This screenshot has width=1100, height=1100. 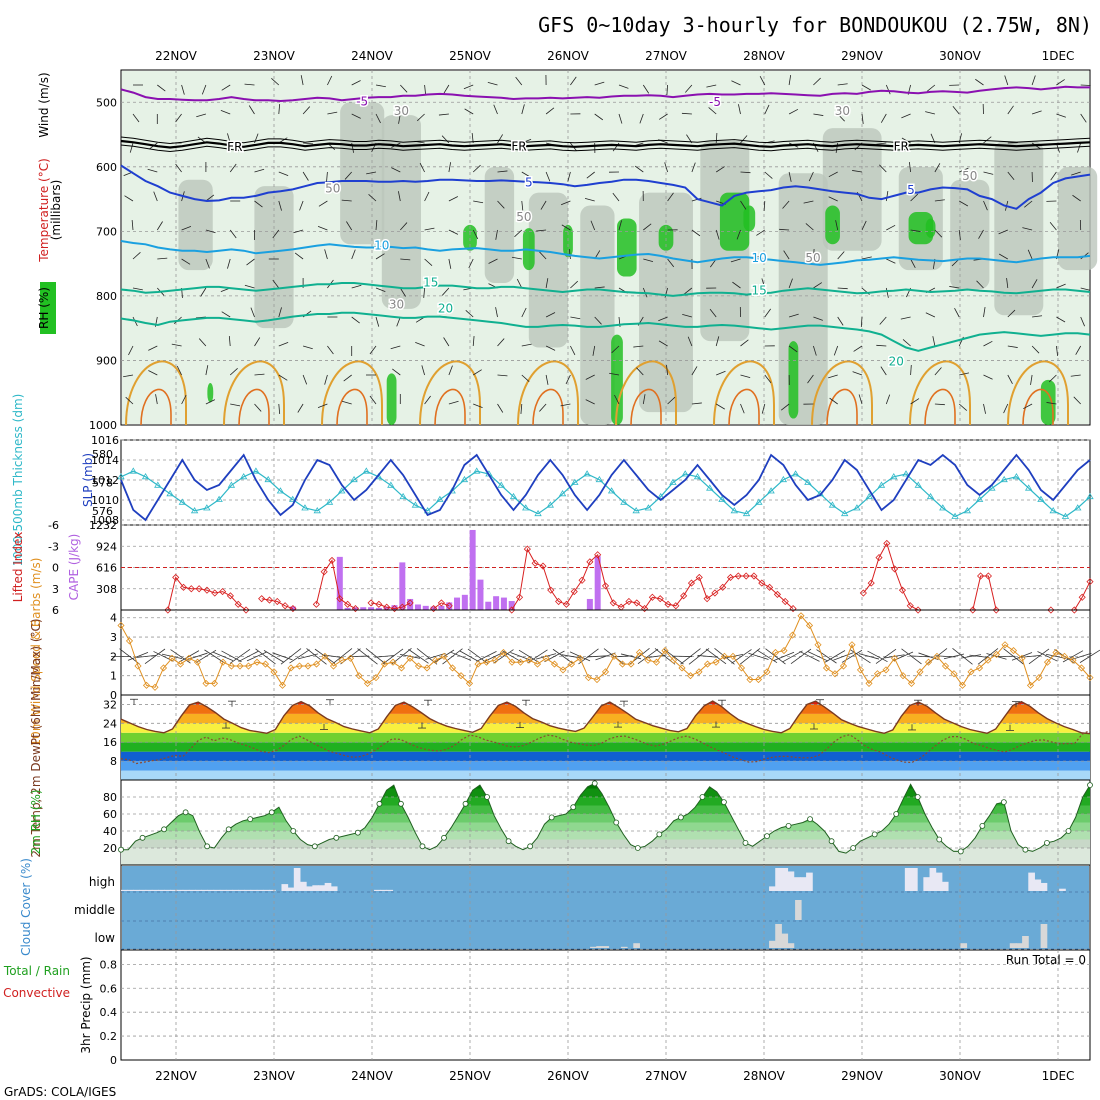 What do you see at coordinates (113, 618) in the screenshot?
I see `wind-tick: 4` at bounding box center [113, 618].